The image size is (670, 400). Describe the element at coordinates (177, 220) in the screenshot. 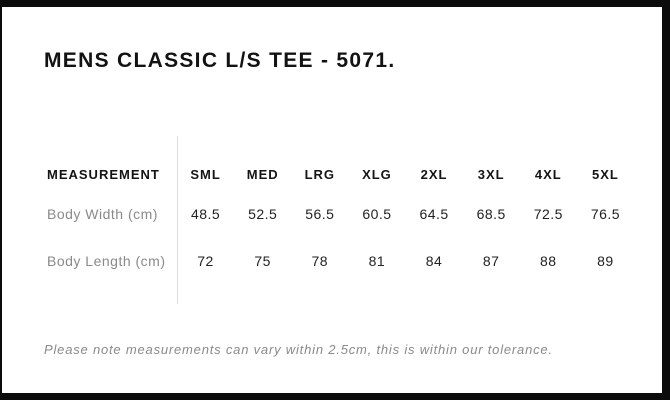

I see `column-divider` at that location.